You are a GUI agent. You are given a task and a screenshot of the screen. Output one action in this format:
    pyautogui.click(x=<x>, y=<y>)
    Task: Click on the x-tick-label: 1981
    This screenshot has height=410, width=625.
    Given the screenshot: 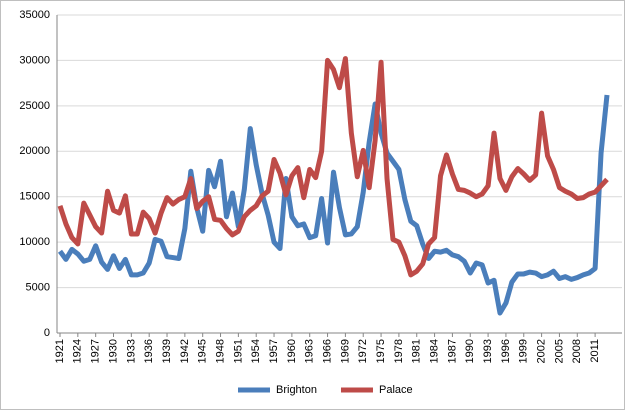 What is the action you would take?
    pyautogui.click(x=417, y=351)
    